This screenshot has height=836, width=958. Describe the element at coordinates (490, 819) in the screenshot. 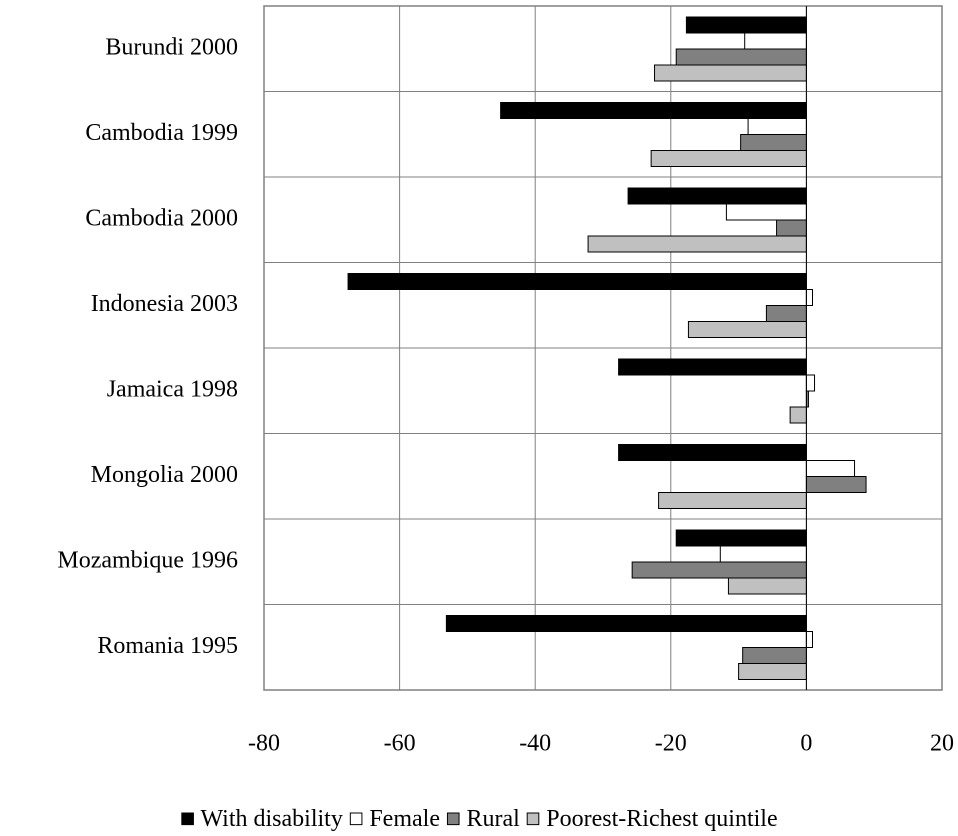

I see `legend-label: Rural` at that location.